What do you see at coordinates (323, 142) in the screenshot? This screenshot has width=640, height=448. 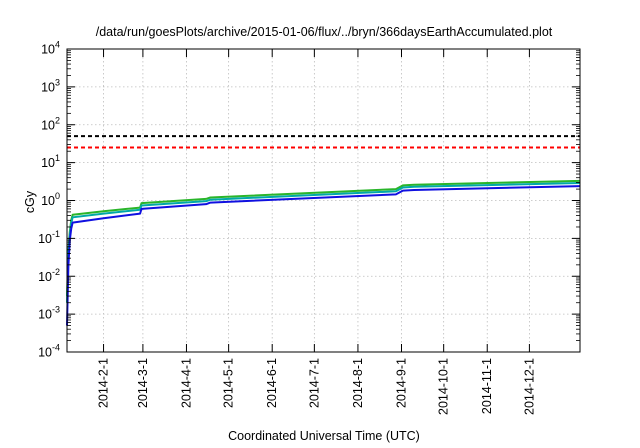 I see `reference-lines` at bounding box center [323, 142].